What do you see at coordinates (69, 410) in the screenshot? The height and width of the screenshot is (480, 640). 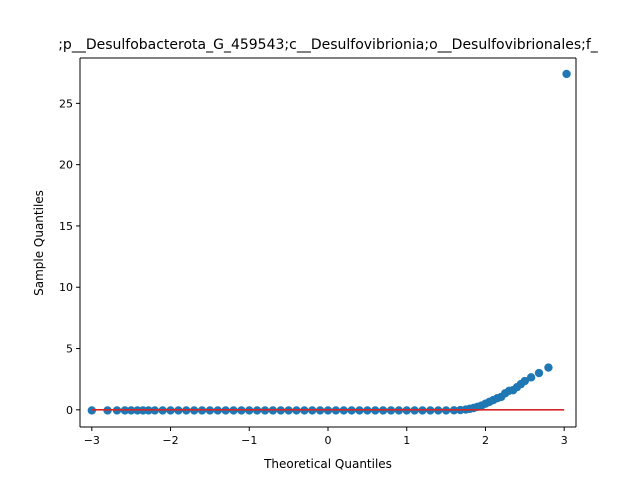 I see `y-tick-label: 0` at bounding box center [69, 410].